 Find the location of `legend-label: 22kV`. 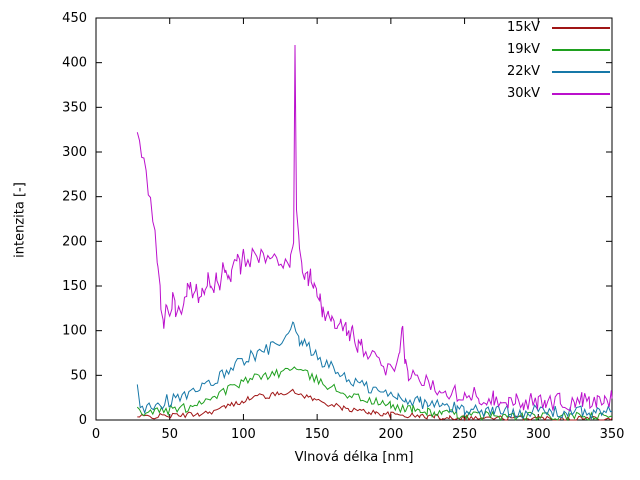

legend-label: 22kV is located at coordinates (523, 71).